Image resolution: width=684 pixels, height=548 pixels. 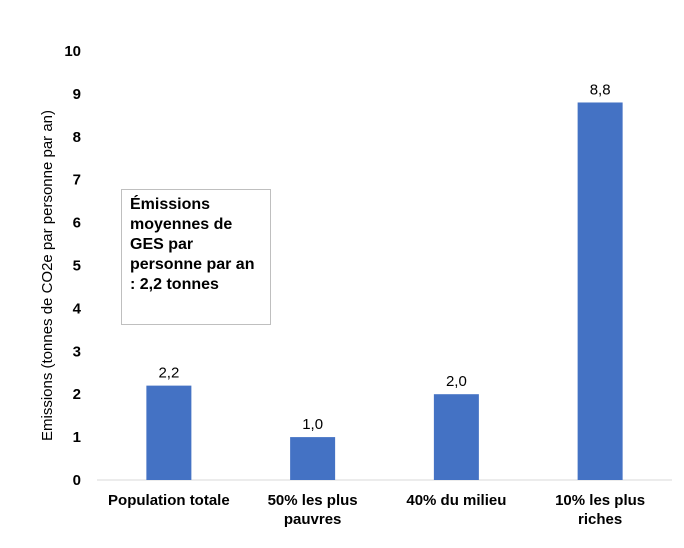 I want to click on y-tick-label: 0, so click(x=77, y=480).